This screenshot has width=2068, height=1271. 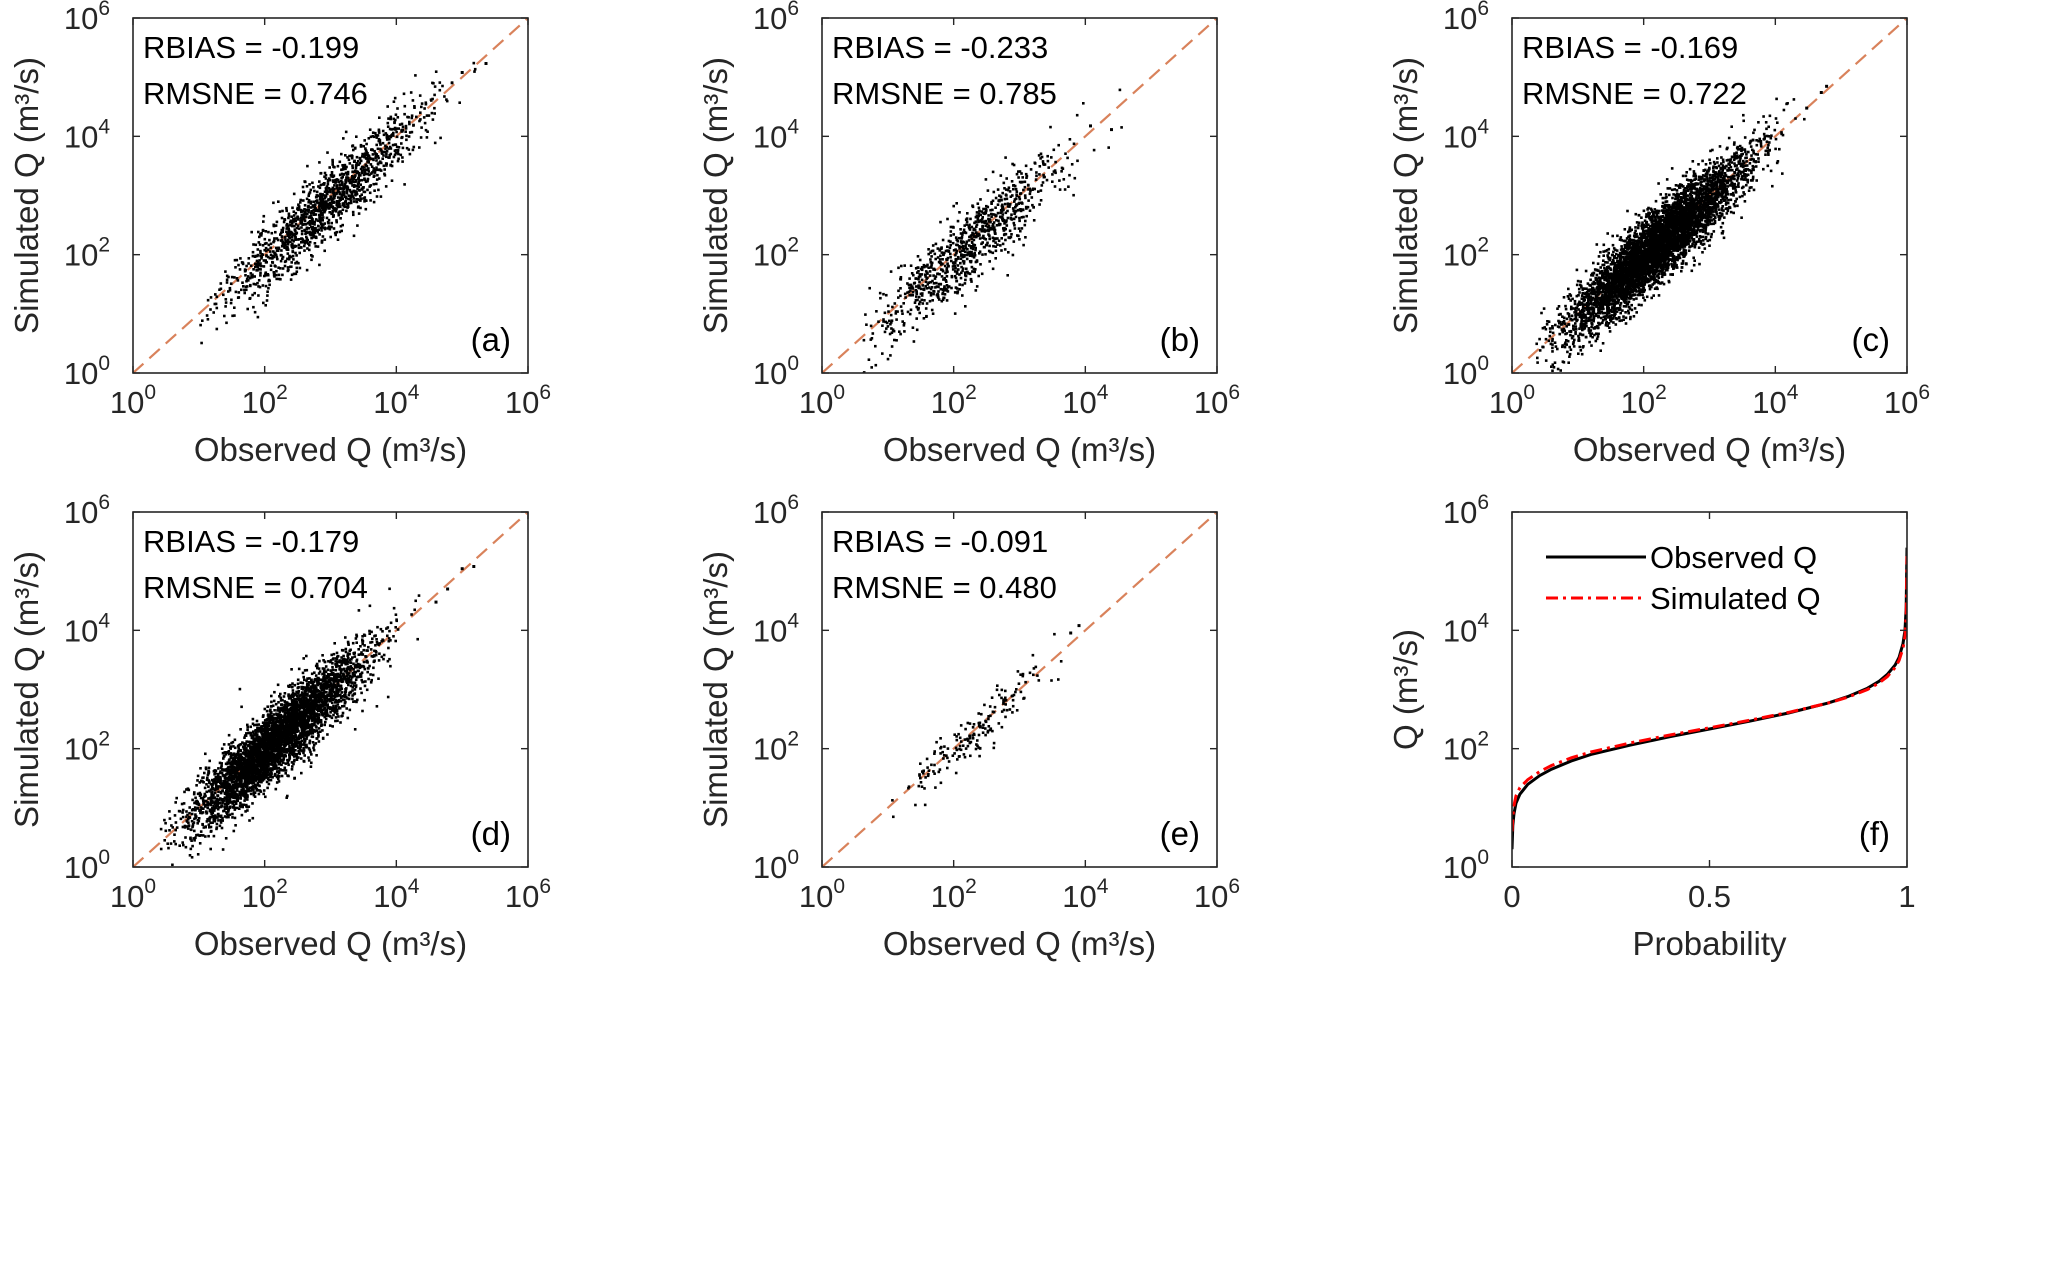 What do you see at coordinates (776, 134) in the screenshot?
I see `y-tick-label: 104` at bounding box center [776, 134].